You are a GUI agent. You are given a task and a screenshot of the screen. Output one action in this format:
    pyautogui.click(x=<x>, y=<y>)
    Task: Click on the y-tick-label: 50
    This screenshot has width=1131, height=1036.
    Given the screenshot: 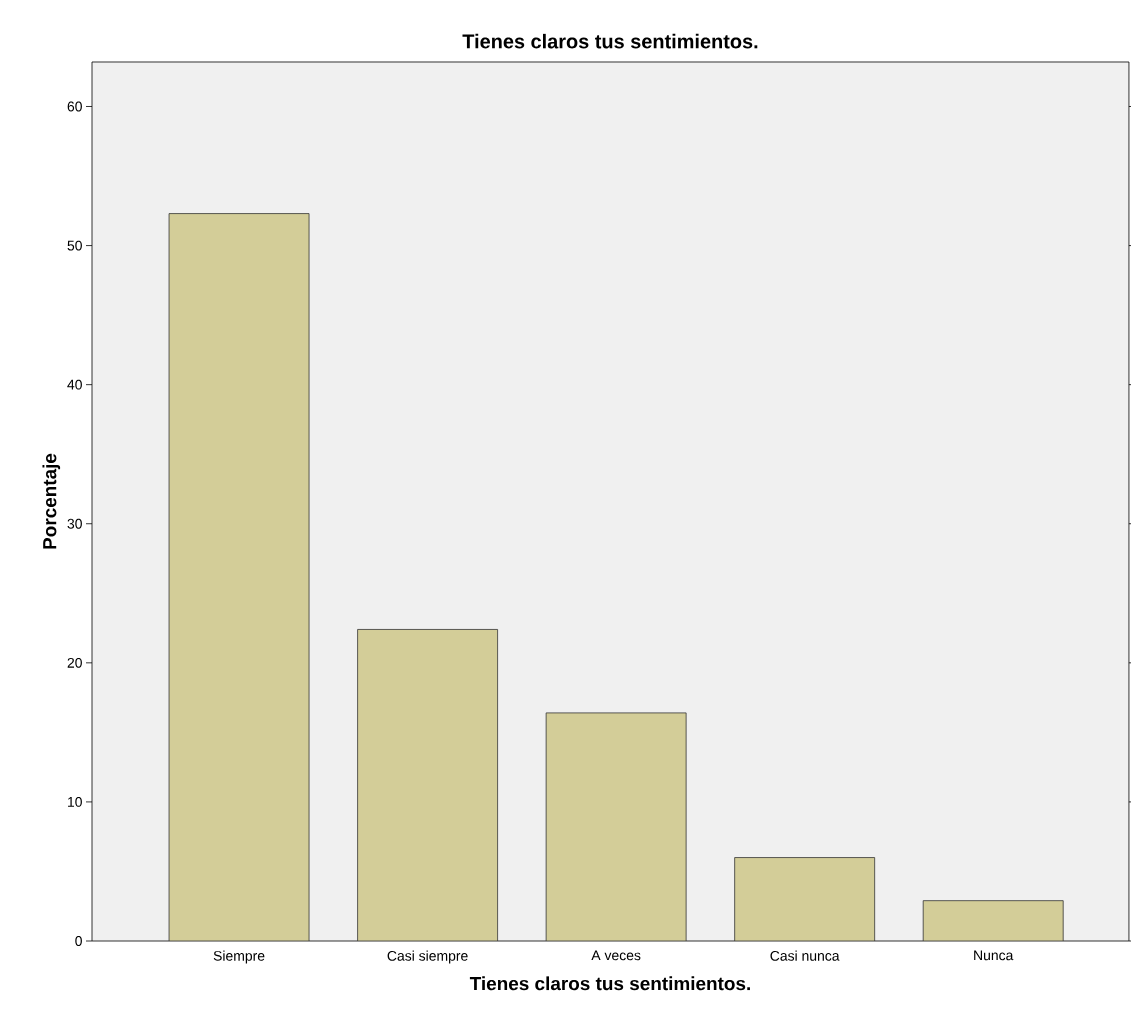 What is the action you would take?
    pyautogui.click(x=74, y=245)
    